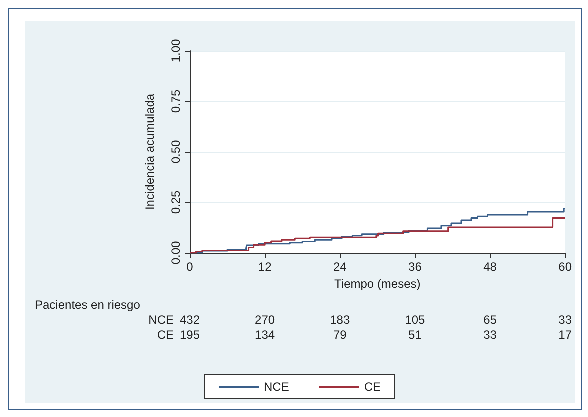 This screenshot has height=417, width=588. I want to click on text: 79, so click(340, 335).